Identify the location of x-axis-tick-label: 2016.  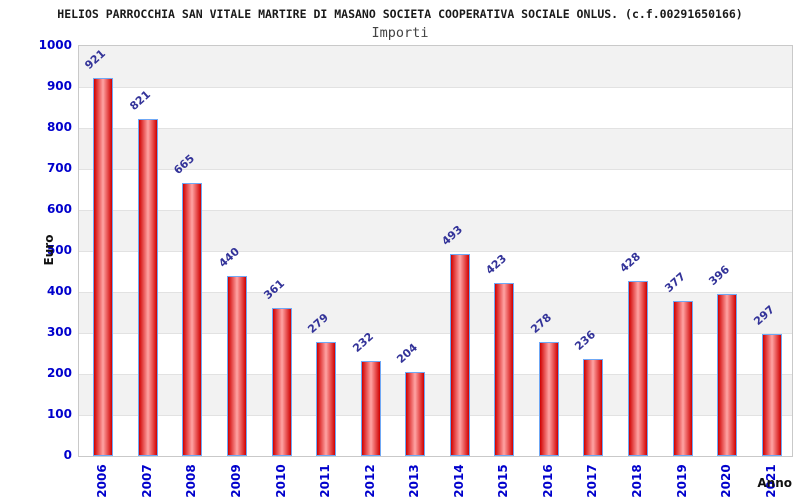
(547, 481).